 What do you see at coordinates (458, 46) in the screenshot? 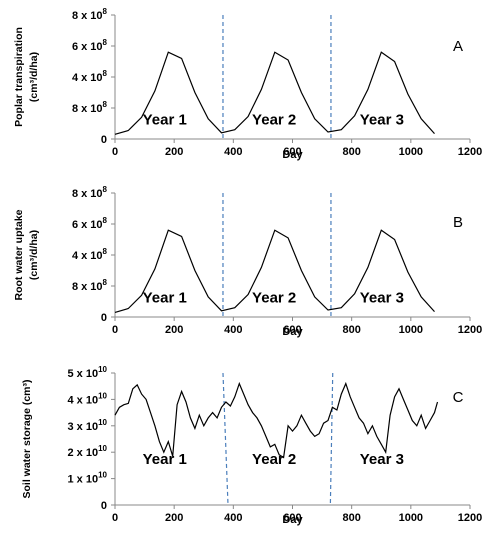
I see `panel-label: A` at bounding box center [458, 46].